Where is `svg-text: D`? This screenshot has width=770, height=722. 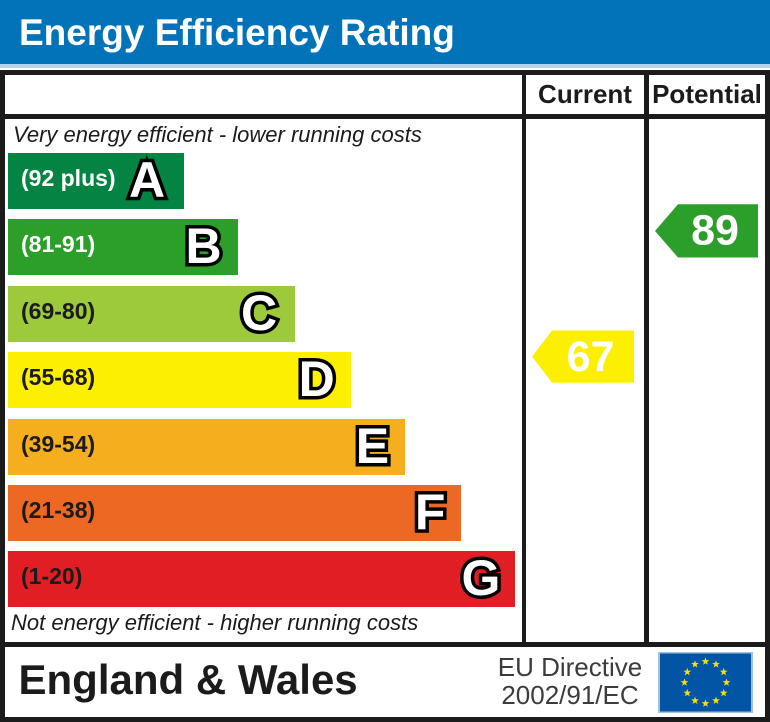
svg-text: D is located at coordinates (317, 379).